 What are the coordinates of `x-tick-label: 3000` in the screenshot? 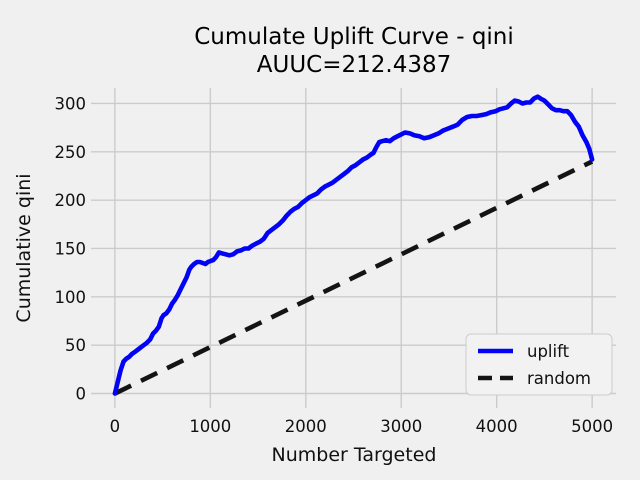 It's located at (401, 426).